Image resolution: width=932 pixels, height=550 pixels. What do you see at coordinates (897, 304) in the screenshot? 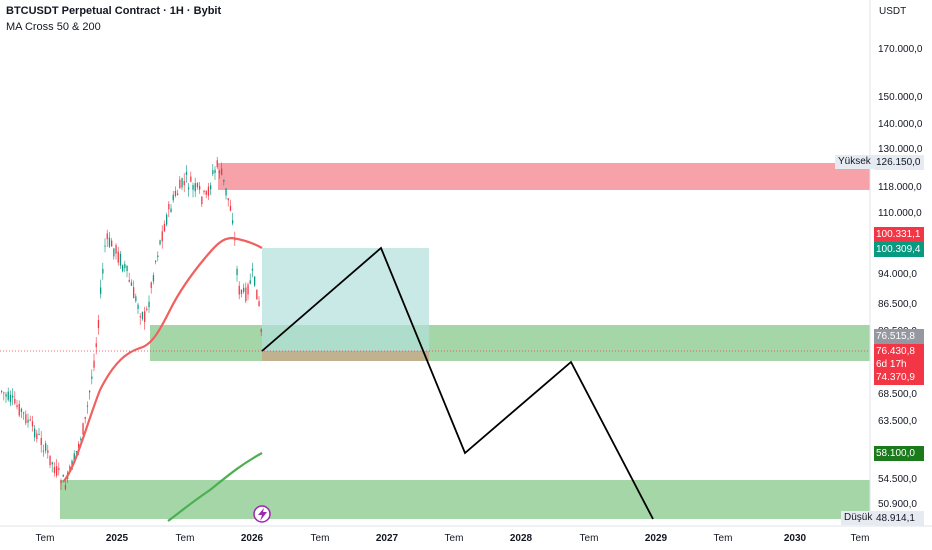
I see `price-tick: 86.500,0` at bounding box center [897, 304].